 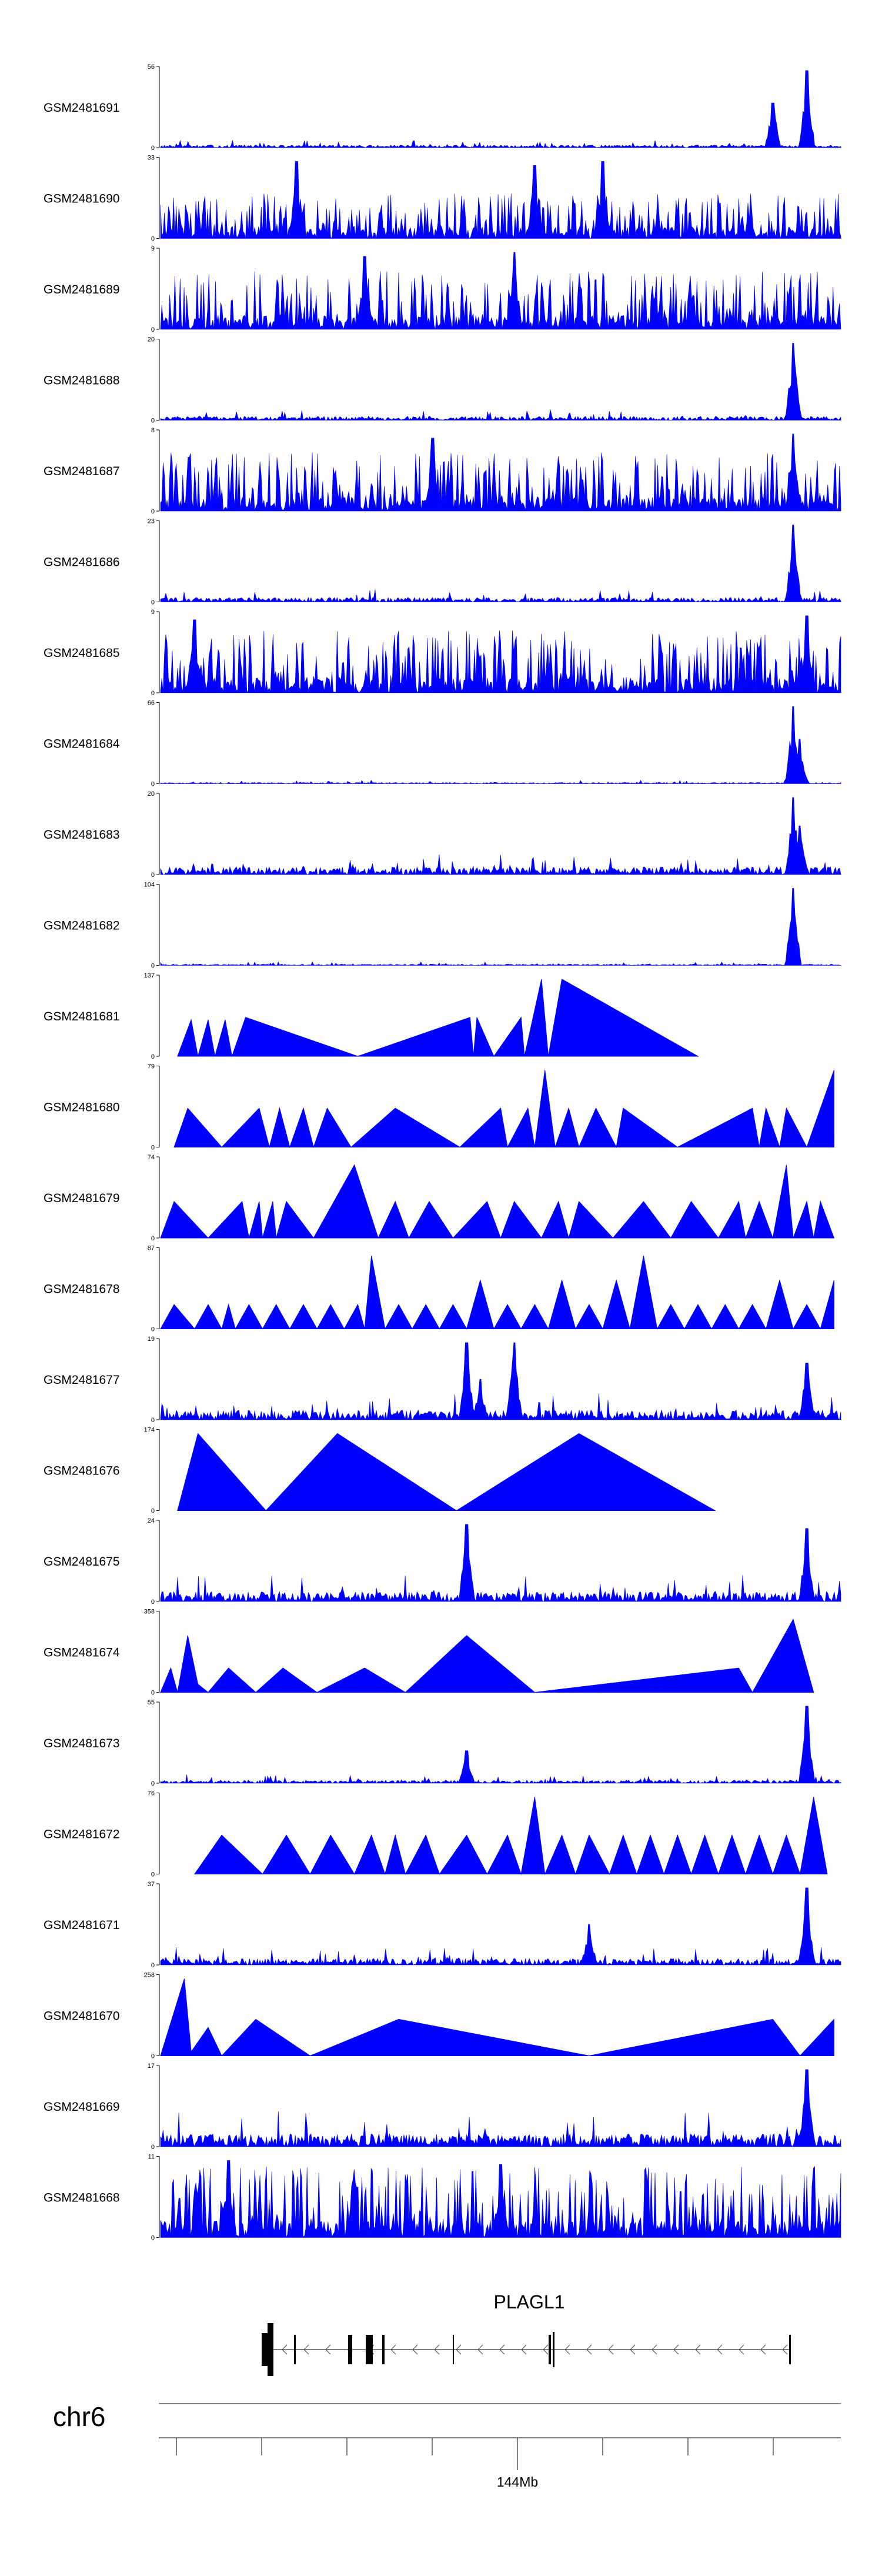 What do you see at coordinates (82, 1289) in the screenshot?
I see `track-label: GSM2481678` at bounding box center [82, 1289].